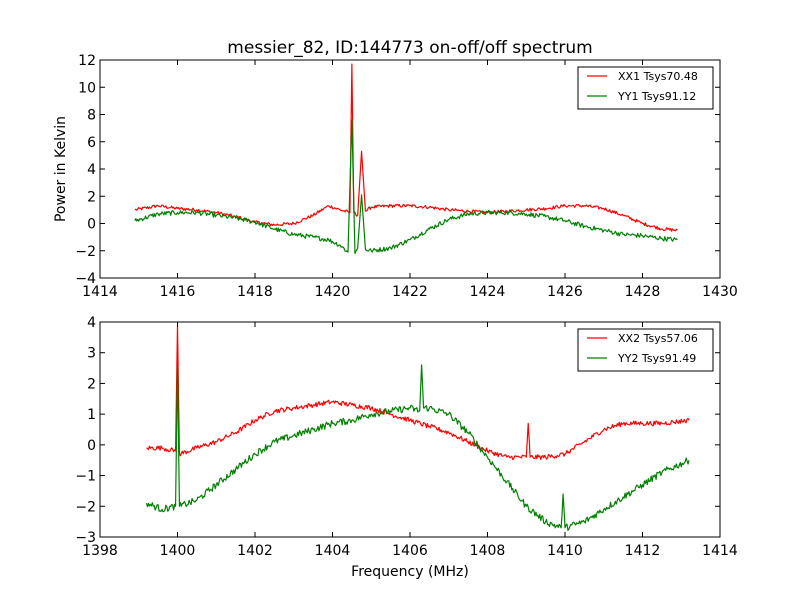 The image size is (800, 600). What do you see at coordinates (720, 292) in the screenshot?
I see `x-tick-label: 1430` at bounding box center [720, 292].